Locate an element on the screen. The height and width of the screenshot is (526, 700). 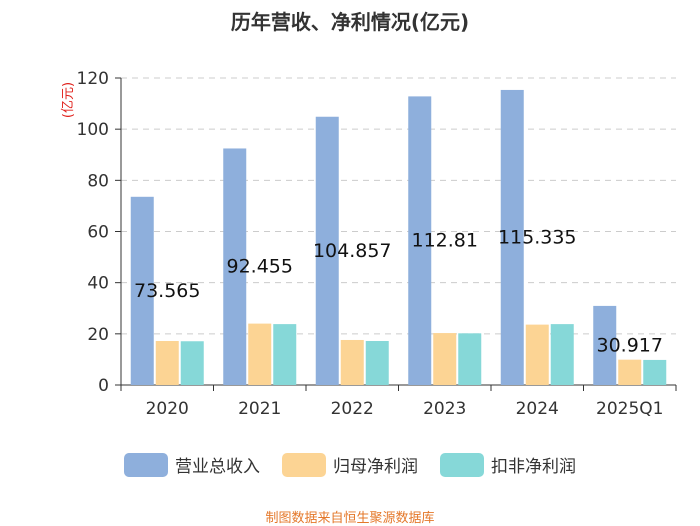
chart-title: 历年营收、净利情况(亿元) is located at coordinates (350, 22).